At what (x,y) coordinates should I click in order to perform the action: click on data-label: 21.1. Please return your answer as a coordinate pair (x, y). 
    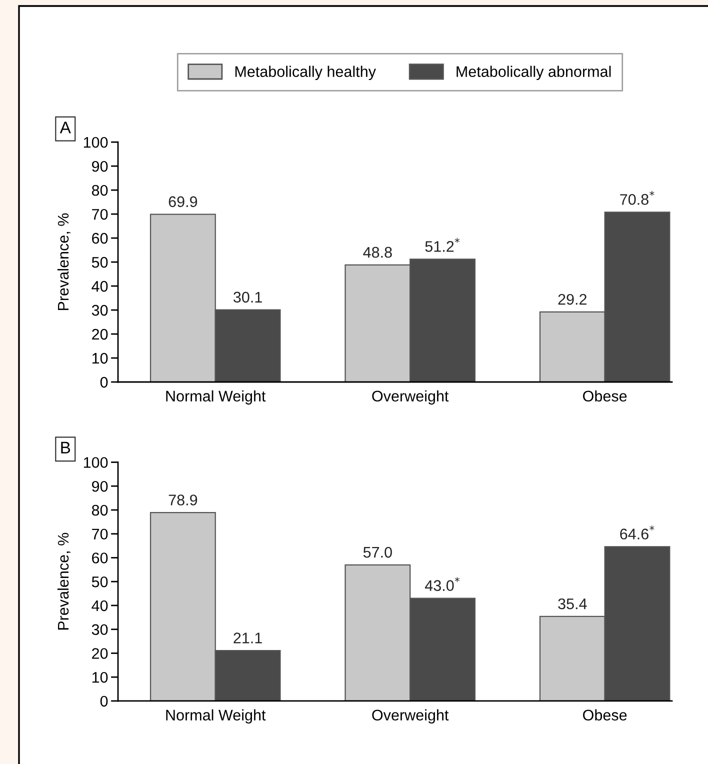
    Looking at the image, I should click on (248, 638).